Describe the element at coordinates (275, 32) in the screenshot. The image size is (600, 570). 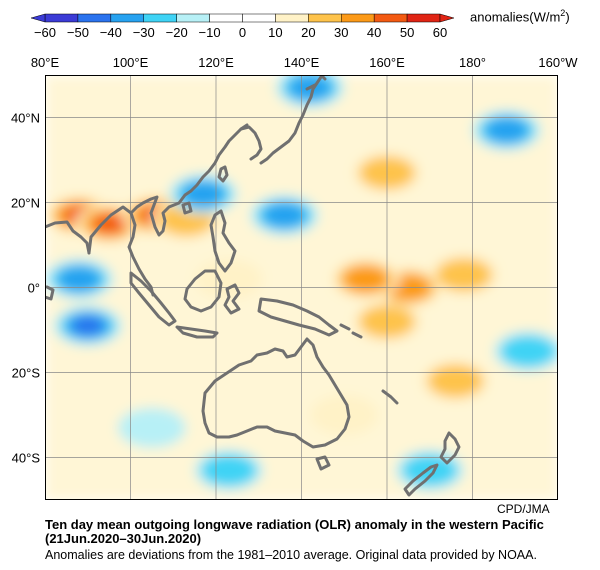
I see `legend-tick-label: 10` at that location.